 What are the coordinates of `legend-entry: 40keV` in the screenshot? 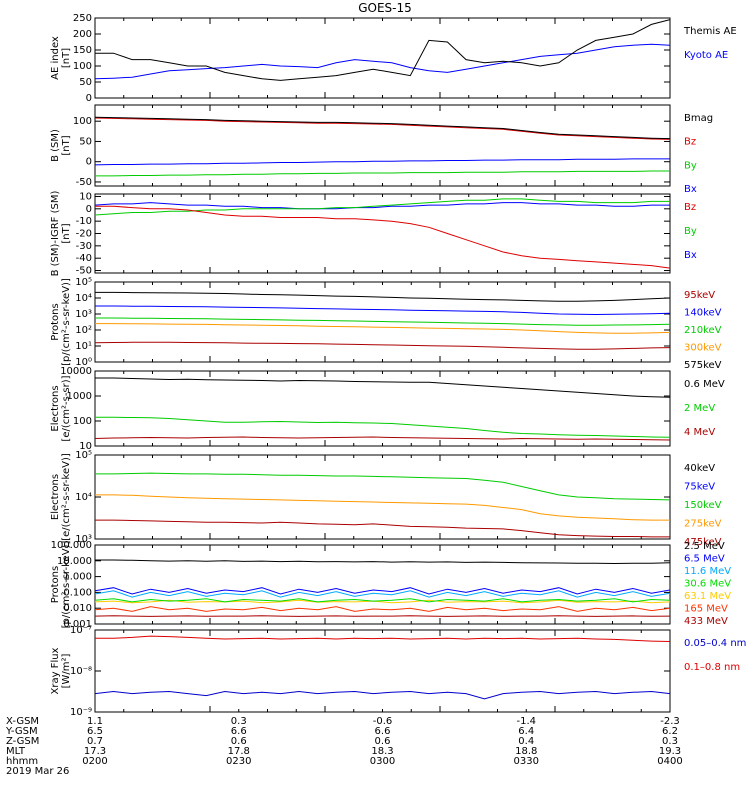 It's located at (699, 468).